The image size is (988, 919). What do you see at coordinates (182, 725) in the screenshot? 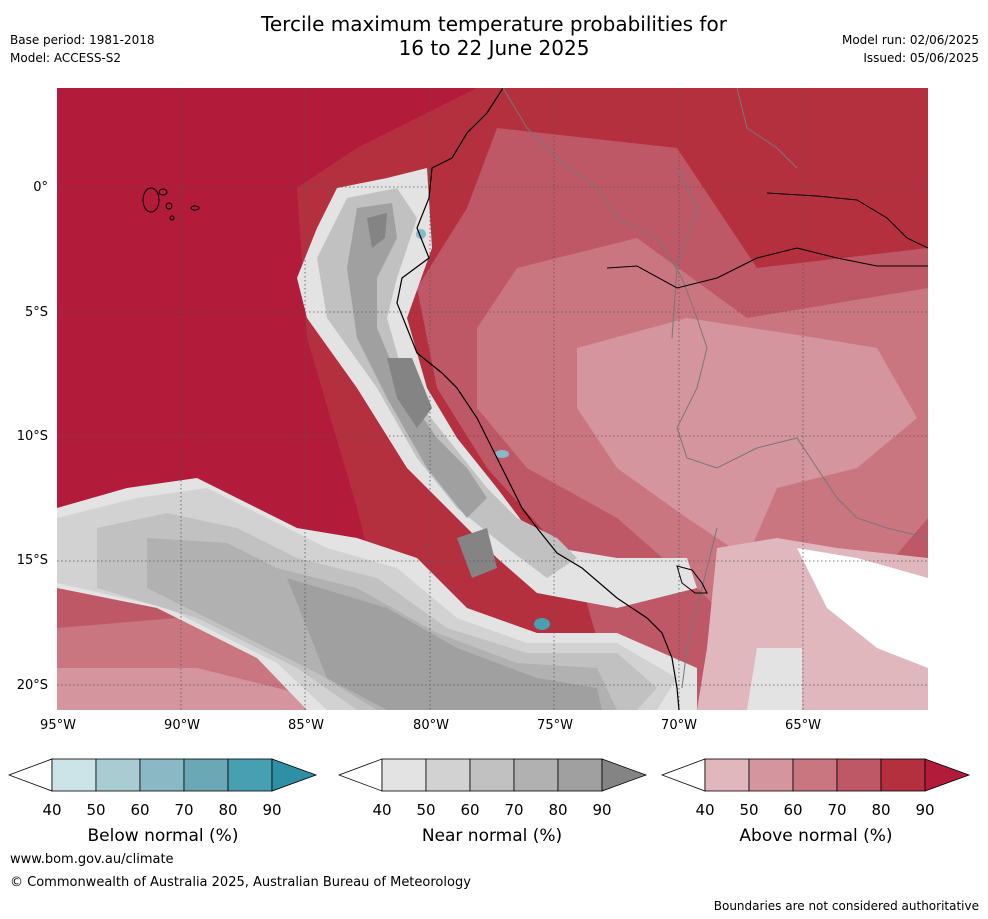
I see `lon-label-90w: 90°W` at bounding box center [182, 725].